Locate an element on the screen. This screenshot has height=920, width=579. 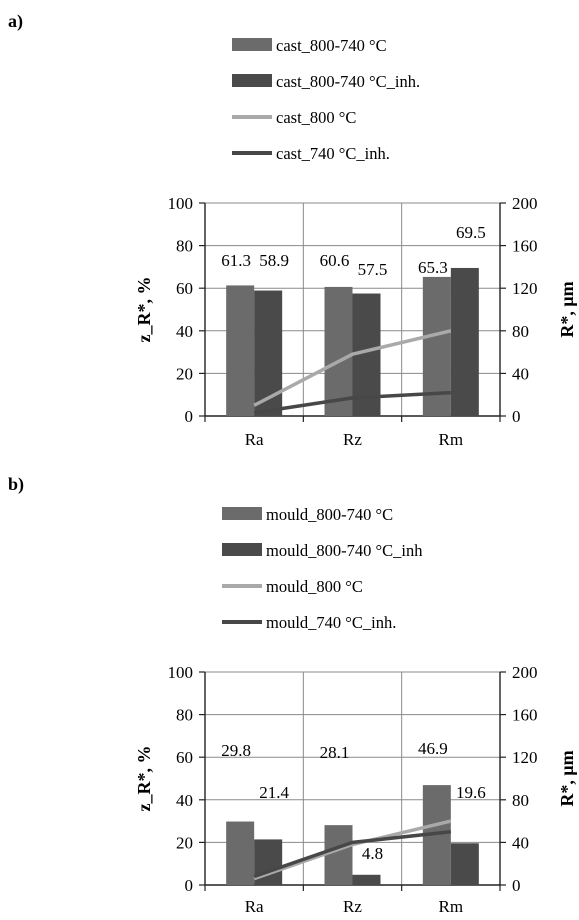
legend-entry: cast_740 °C_inh. is located at coordinates (311, 153).